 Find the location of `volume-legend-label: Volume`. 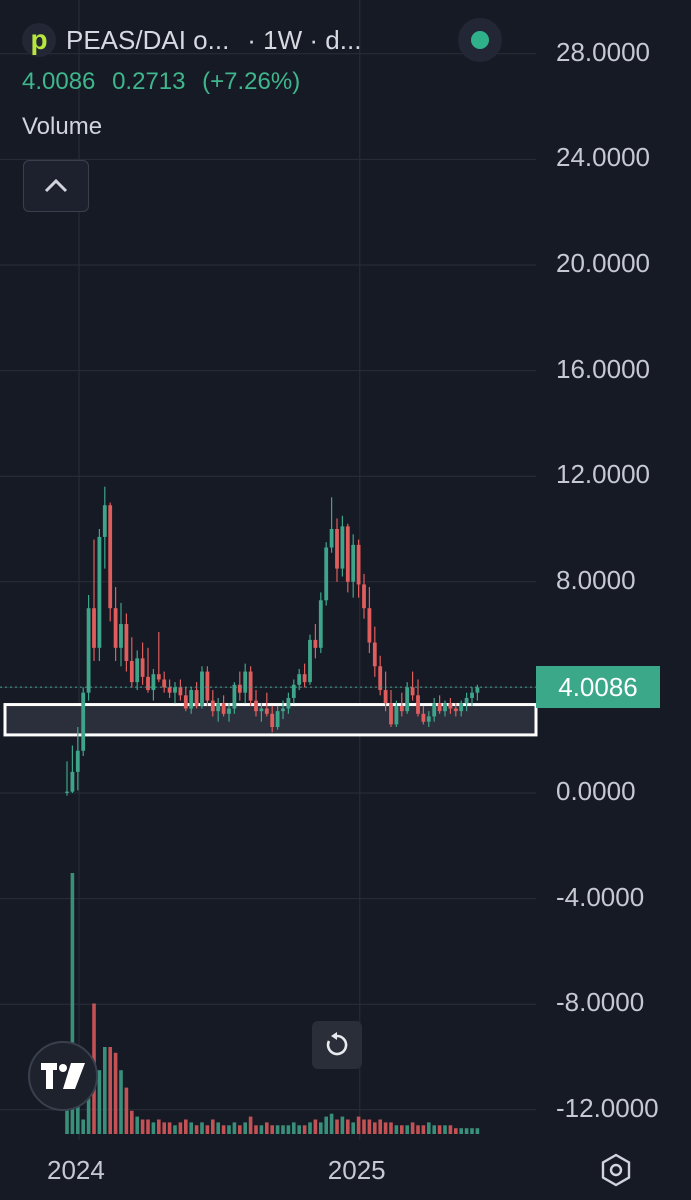

volume-legend-label: Volume is located at coordinates (62, 126).